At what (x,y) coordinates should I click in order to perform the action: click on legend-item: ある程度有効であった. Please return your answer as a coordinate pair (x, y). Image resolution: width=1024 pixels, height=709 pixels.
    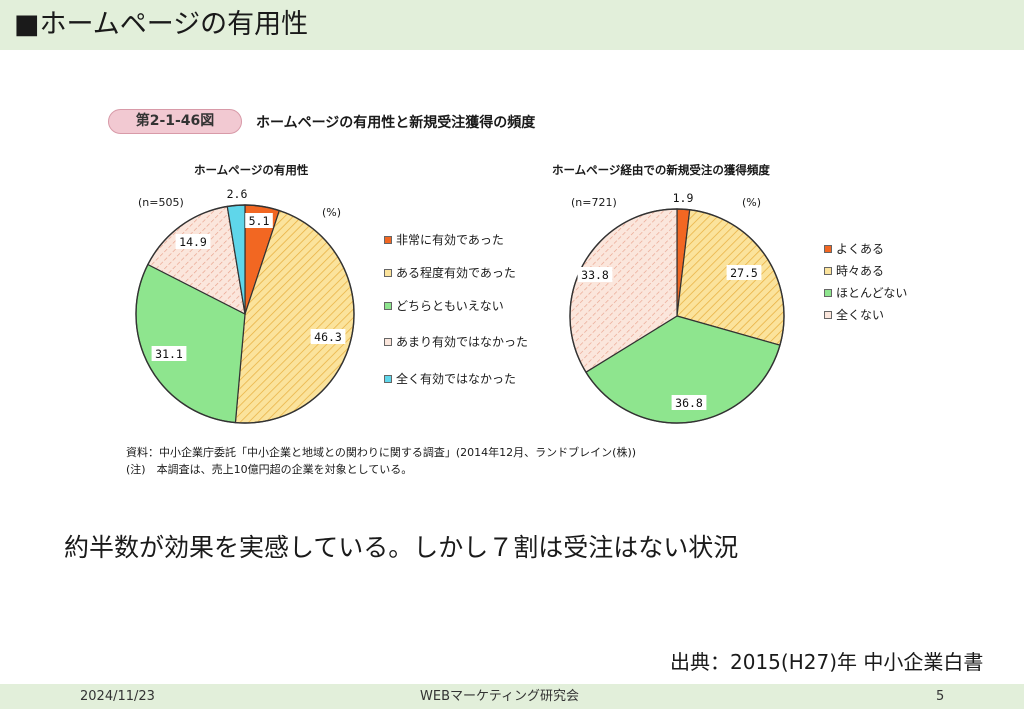
    Looking at the image, I should click on (450, 272).